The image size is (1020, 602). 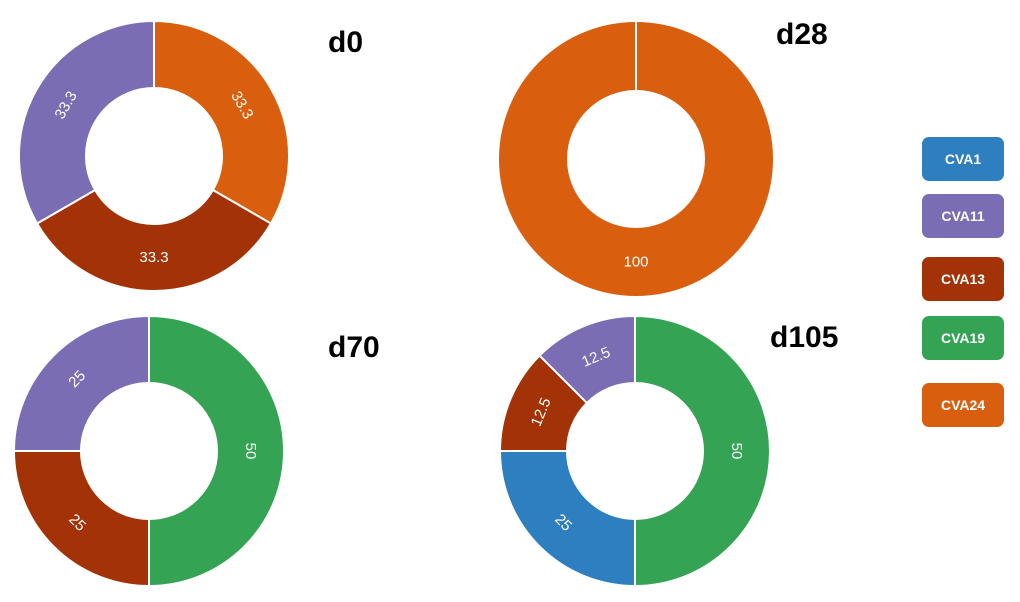 What do you see at coordinates (635, 262) in the screenshot?
I see `slice-label-cva24: 100` at bounding box center [635, 262].